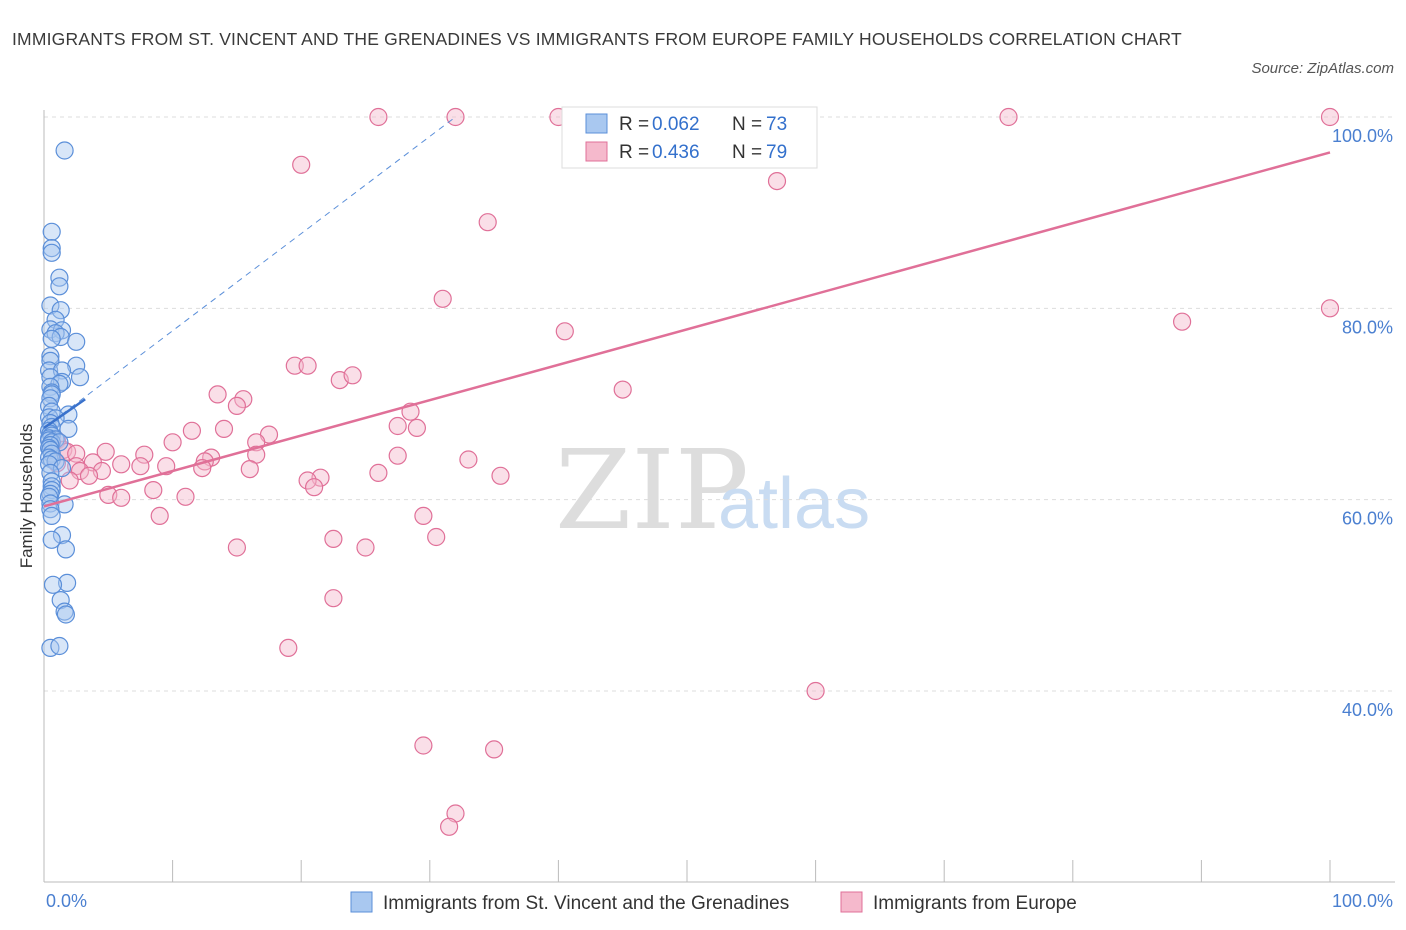 The image size is (1406, 930). I want to click on y-axis-tick-labels: 40.0% 60.0% 80.0% 100.0%, so click(1362, 423).